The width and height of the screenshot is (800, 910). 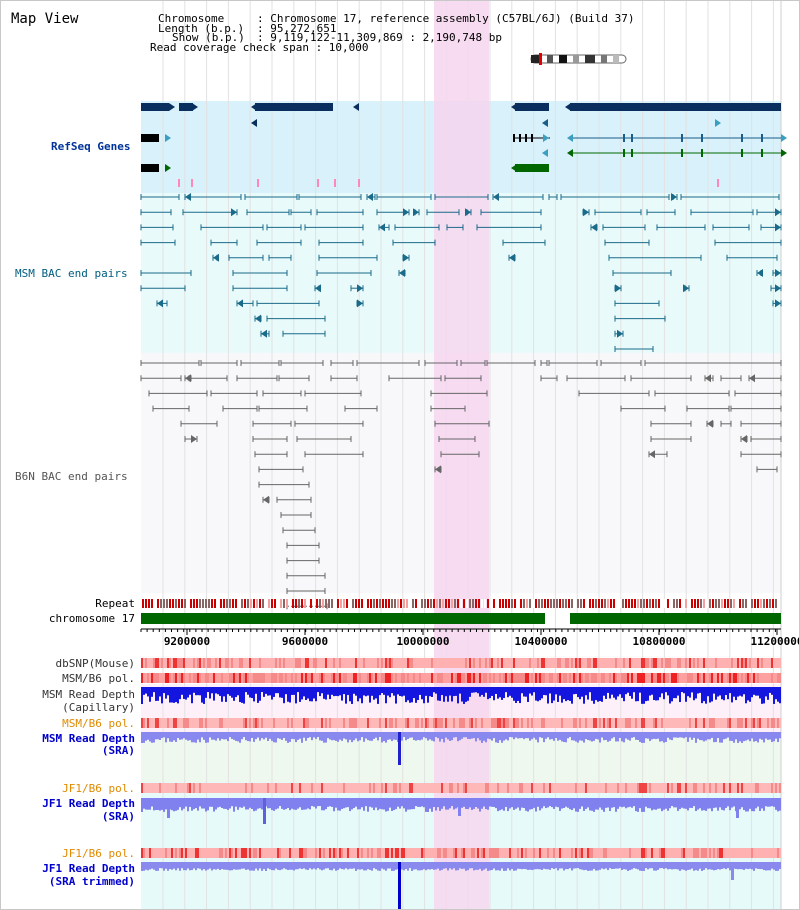 I want to click on arrow-left-icon, so click(x=318, y=288).